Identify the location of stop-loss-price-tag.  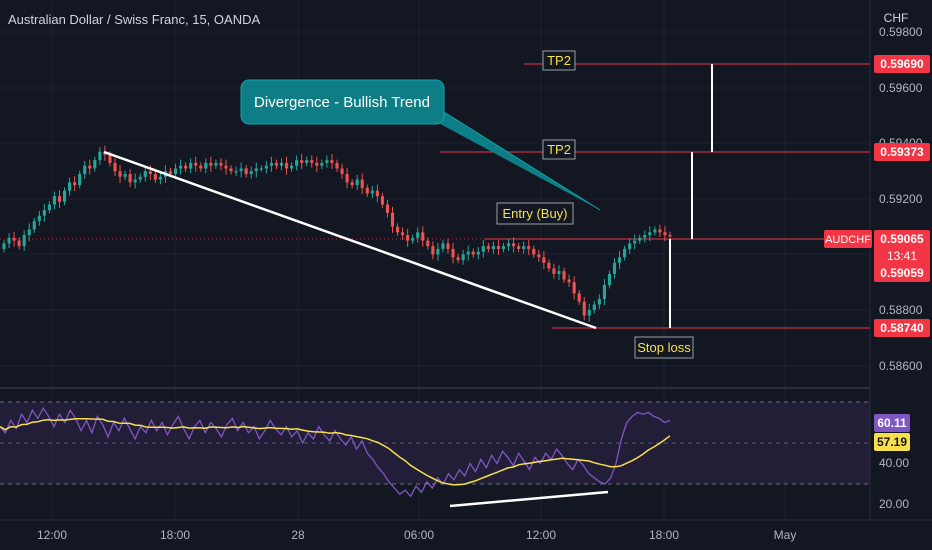
(902, 328).